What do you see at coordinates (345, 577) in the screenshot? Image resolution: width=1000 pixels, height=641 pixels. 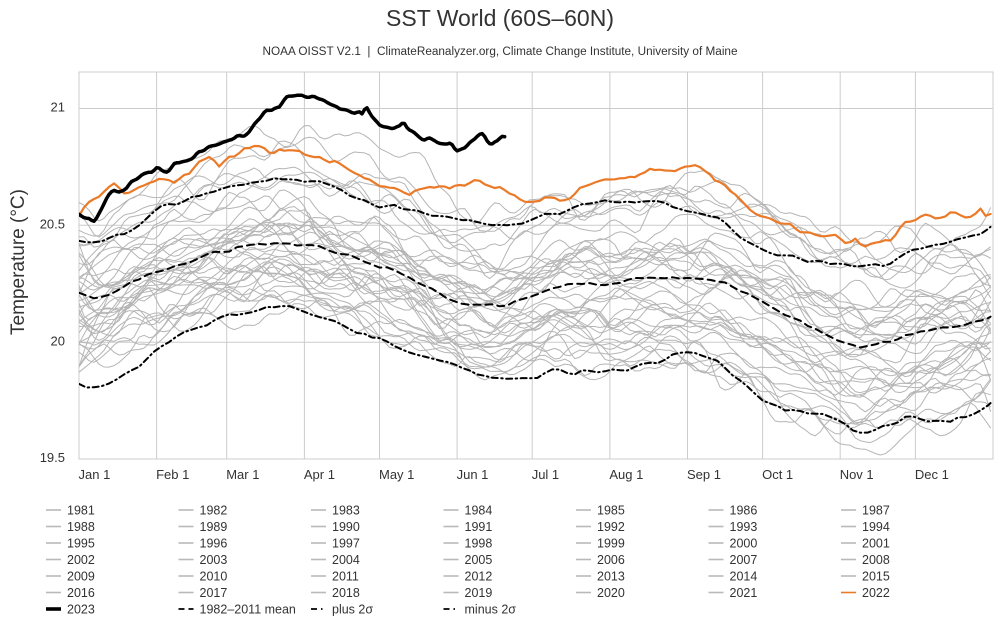 I see `svg-text: 2011` at bounding box center [345, 577].